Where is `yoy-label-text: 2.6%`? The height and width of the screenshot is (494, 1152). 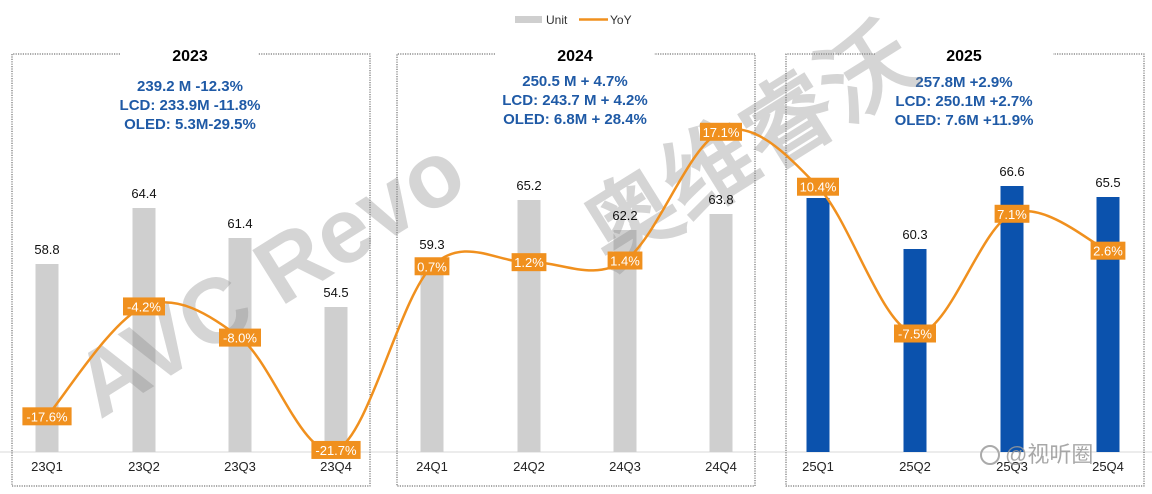 yoy-label-text: 2.6% is located at coordinates (1108, 251).